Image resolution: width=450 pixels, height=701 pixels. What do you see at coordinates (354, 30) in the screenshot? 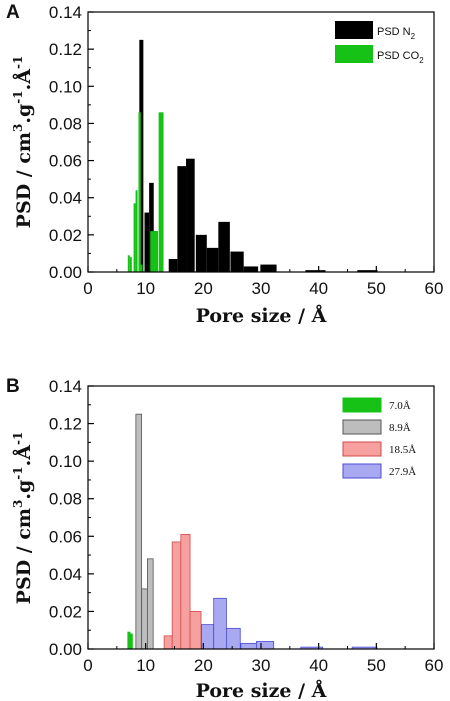
I see `legend-swatch-psd-n2` at bounding box center [354, 30].